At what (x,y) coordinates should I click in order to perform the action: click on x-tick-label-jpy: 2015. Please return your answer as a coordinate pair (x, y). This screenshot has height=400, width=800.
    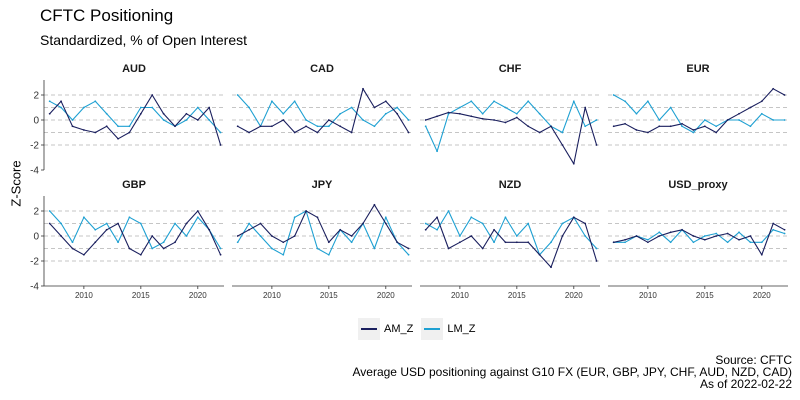
    Looking at the image, I should click on (329, 295).